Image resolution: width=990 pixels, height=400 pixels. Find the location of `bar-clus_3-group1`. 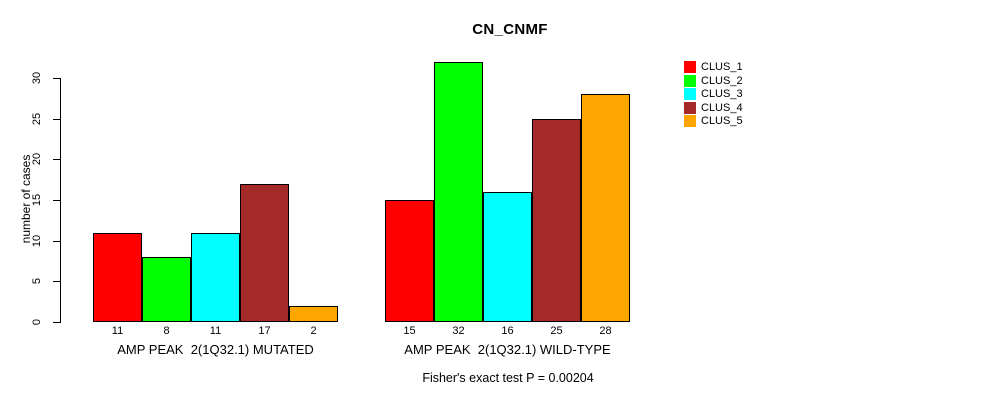

bar-clus_3-group1 is located at coordinates (215, 277).